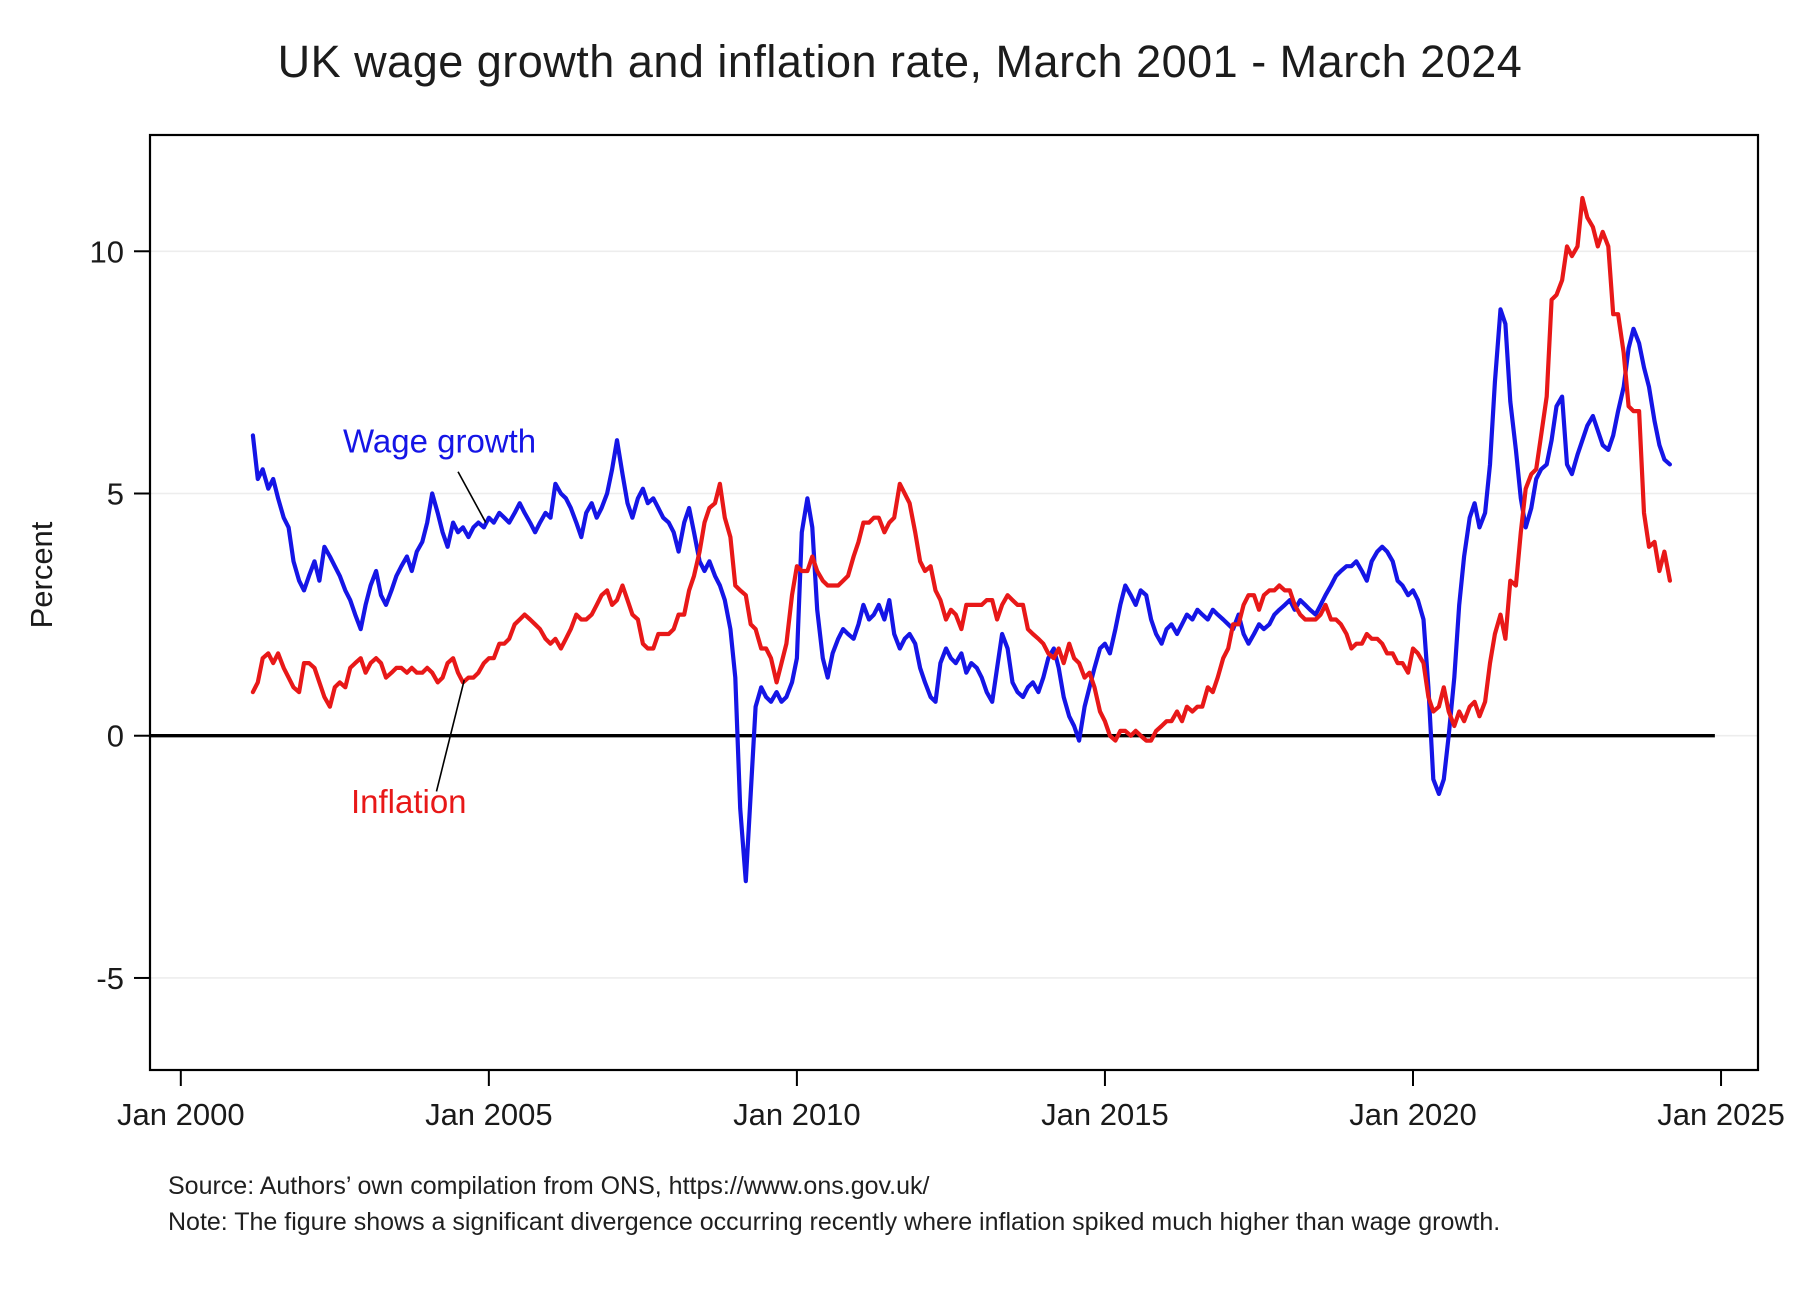 This screenshot has width=1800, height=1299. I want to click on inflation-label: Inflation, so click(409, 801).